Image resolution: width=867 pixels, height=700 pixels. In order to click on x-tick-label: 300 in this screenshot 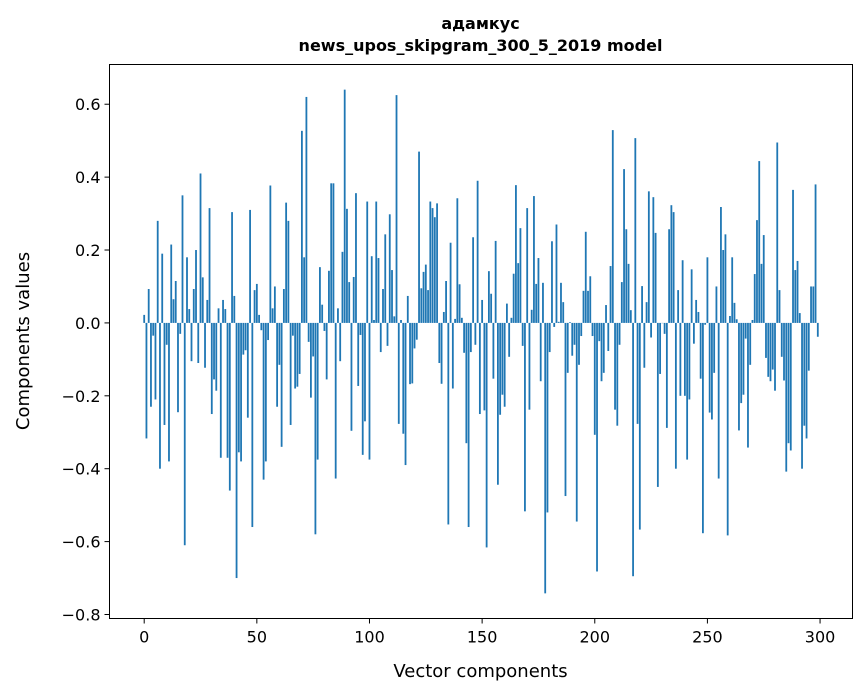, I will do `click(820, 637)`.